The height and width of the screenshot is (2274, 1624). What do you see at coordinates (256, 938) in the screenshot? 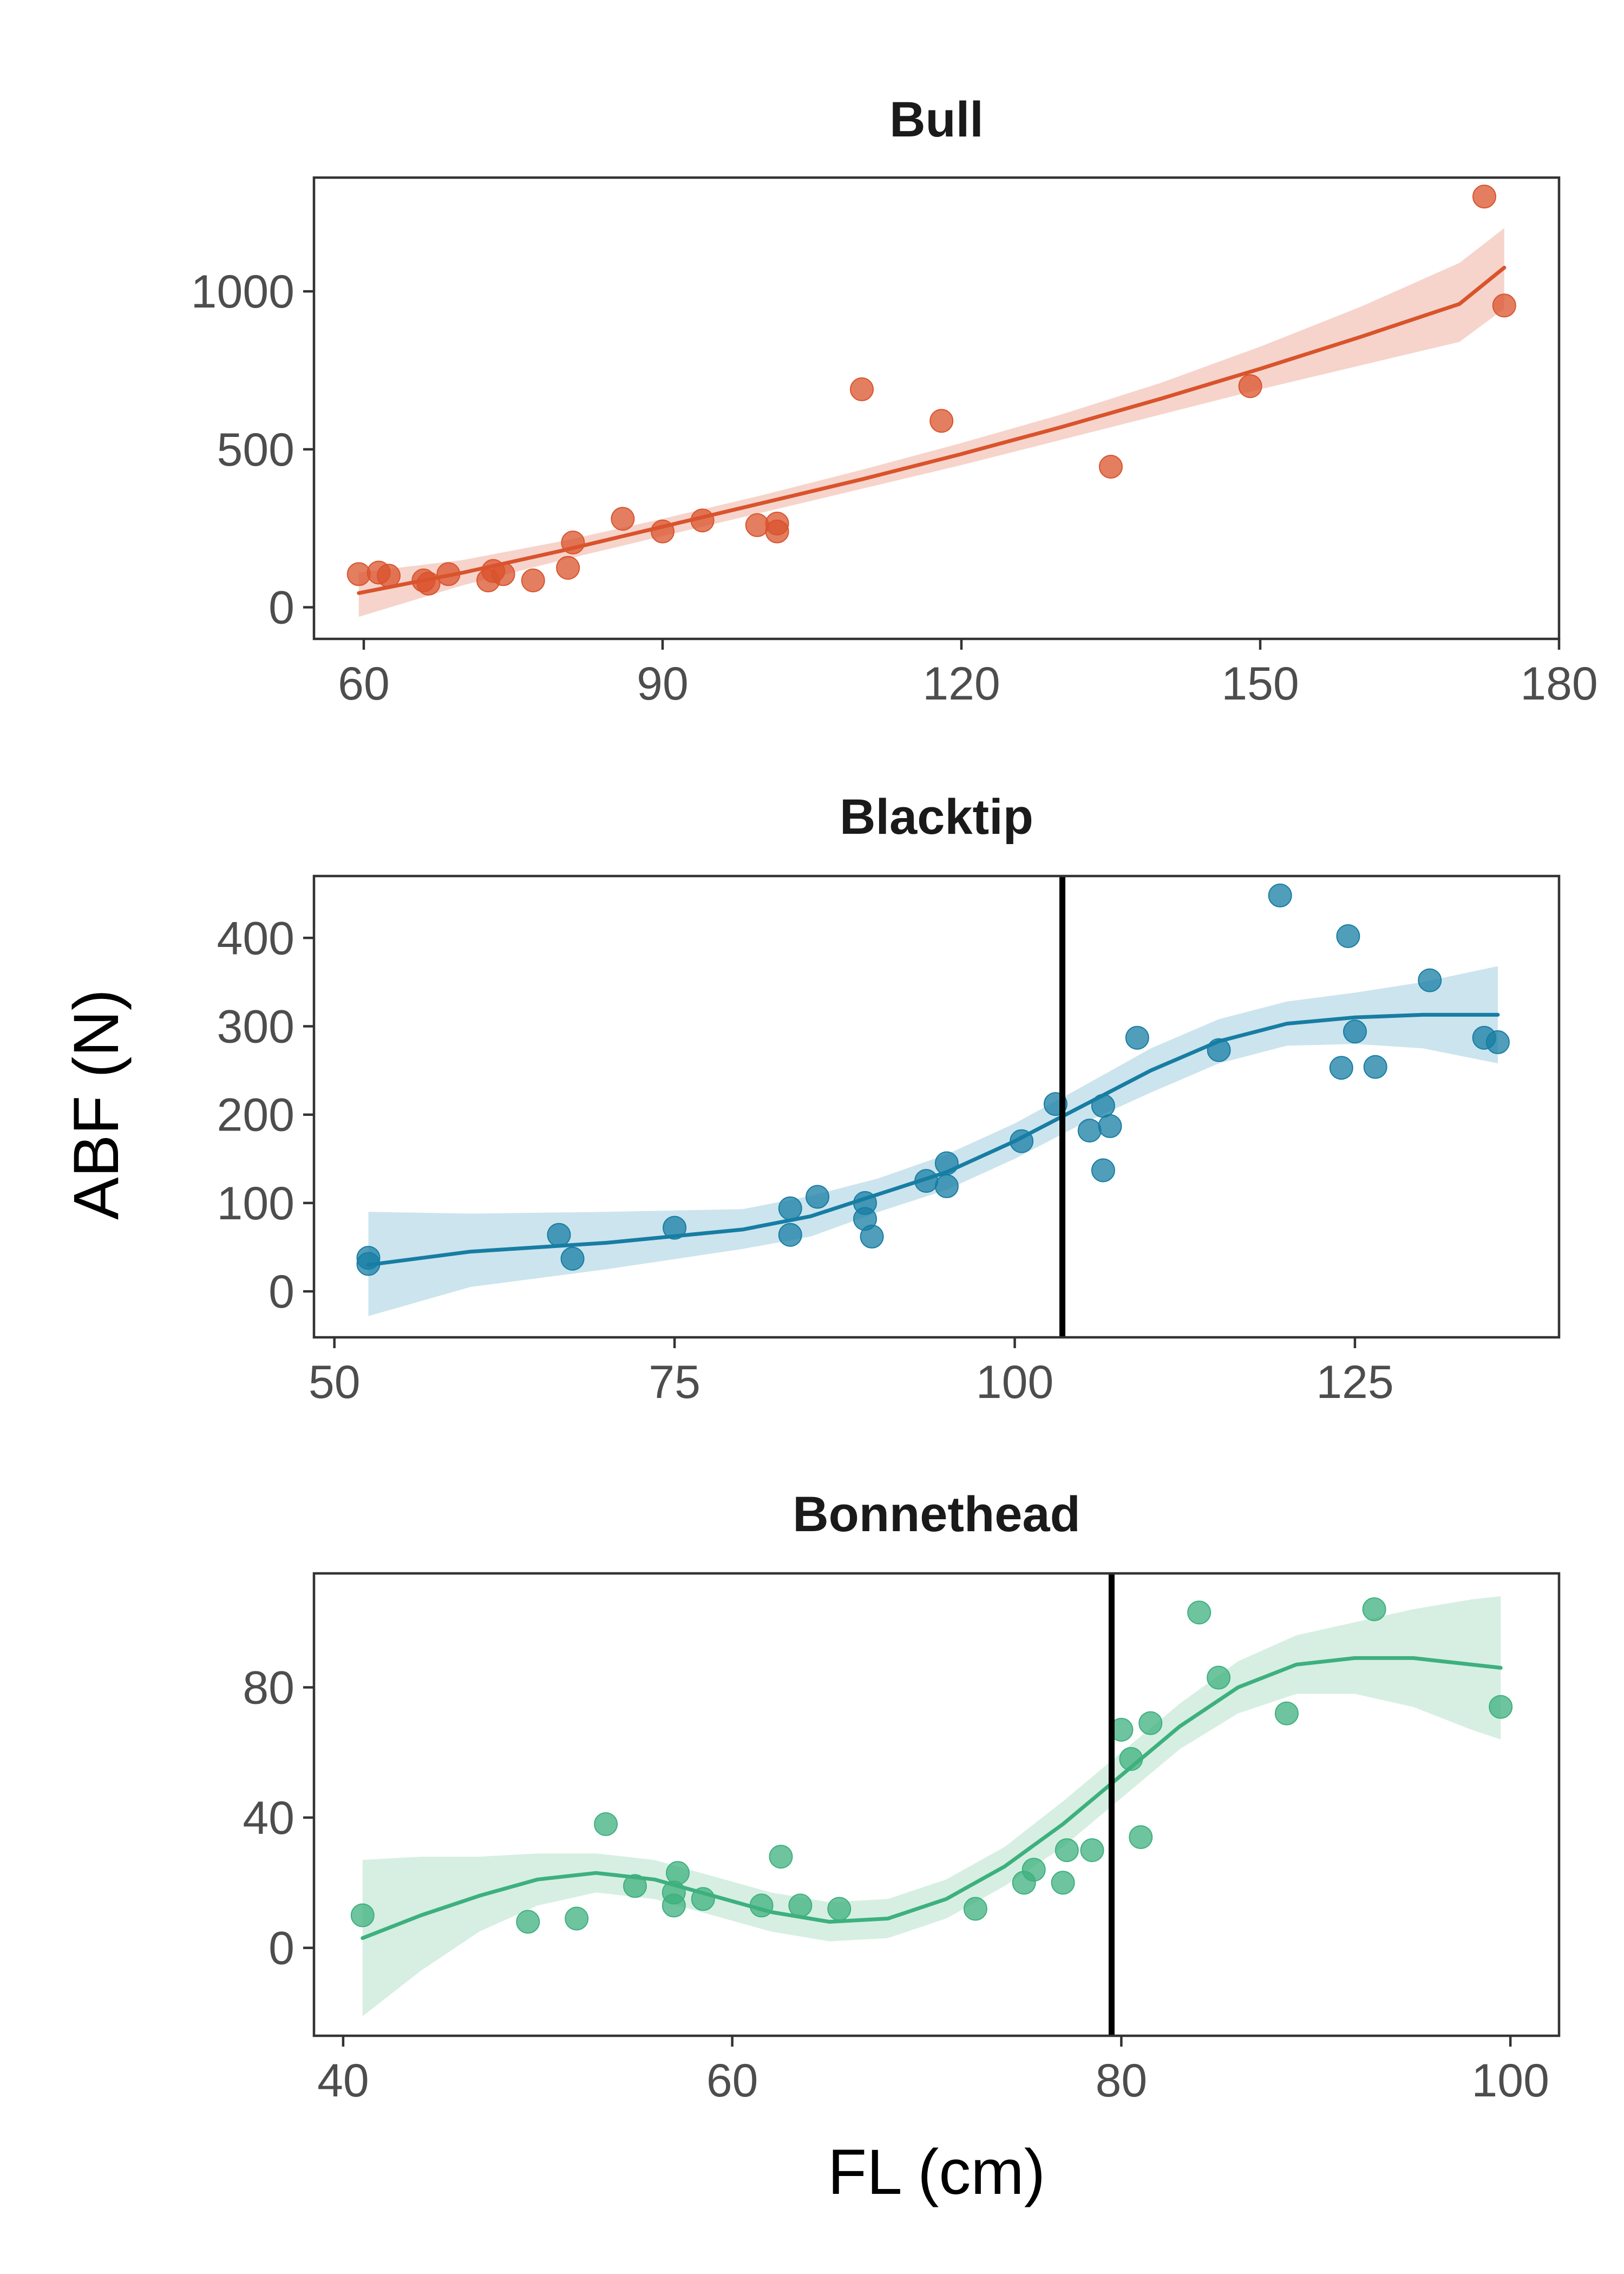
I see `y-tick-label-blacktip-400: 400` at bounding box center [256, 938].